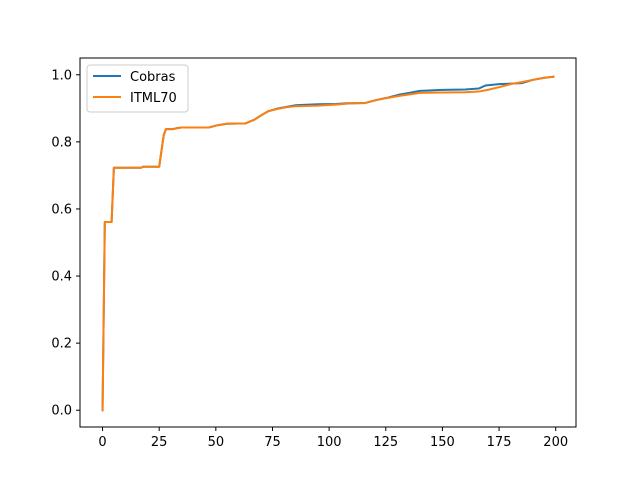 The height and width of the screenshot is (480, 640). What do you see at coordinates (442, 442) in the screenshot?
I see `x-tick-label: 150` at bounding box center [442, 442].